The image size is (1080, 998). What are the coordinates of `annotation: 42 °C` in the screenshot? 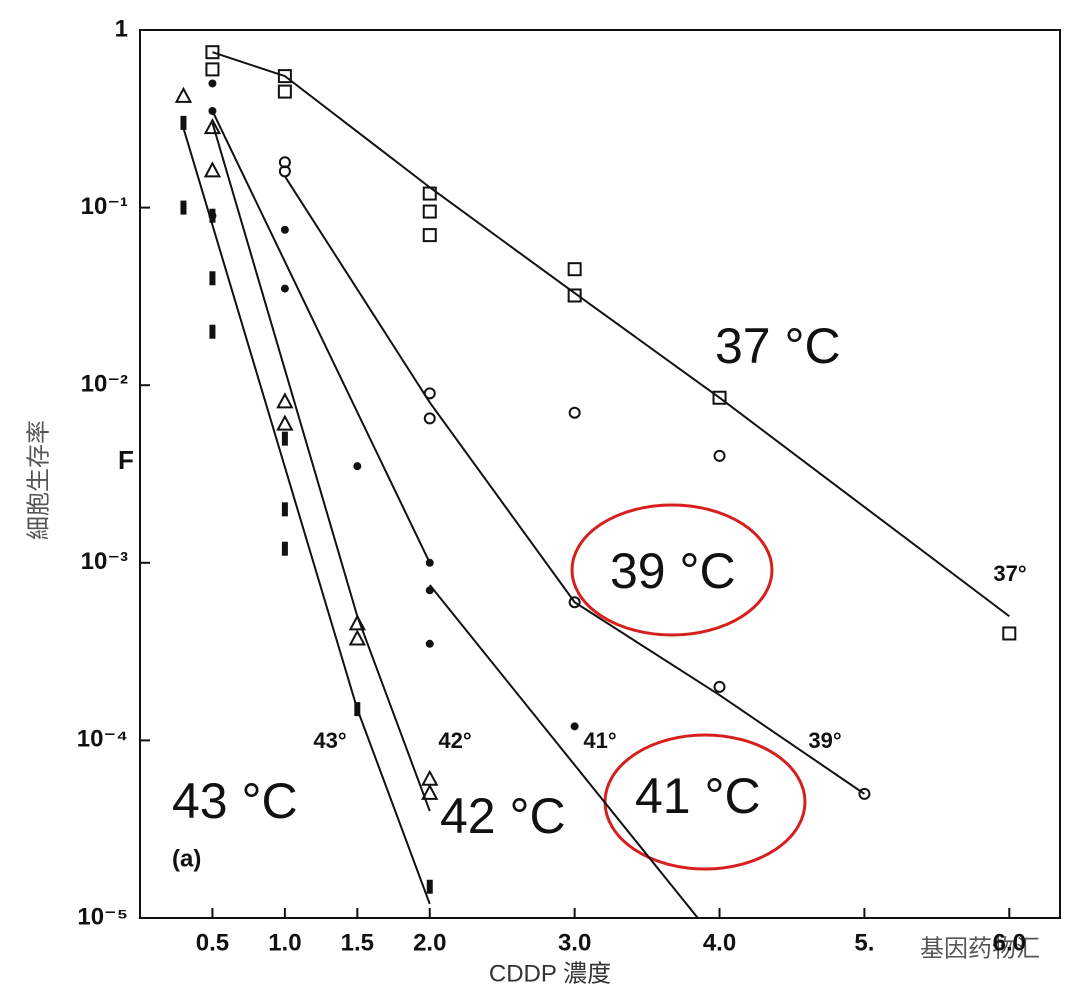 It's located at (503, 816).